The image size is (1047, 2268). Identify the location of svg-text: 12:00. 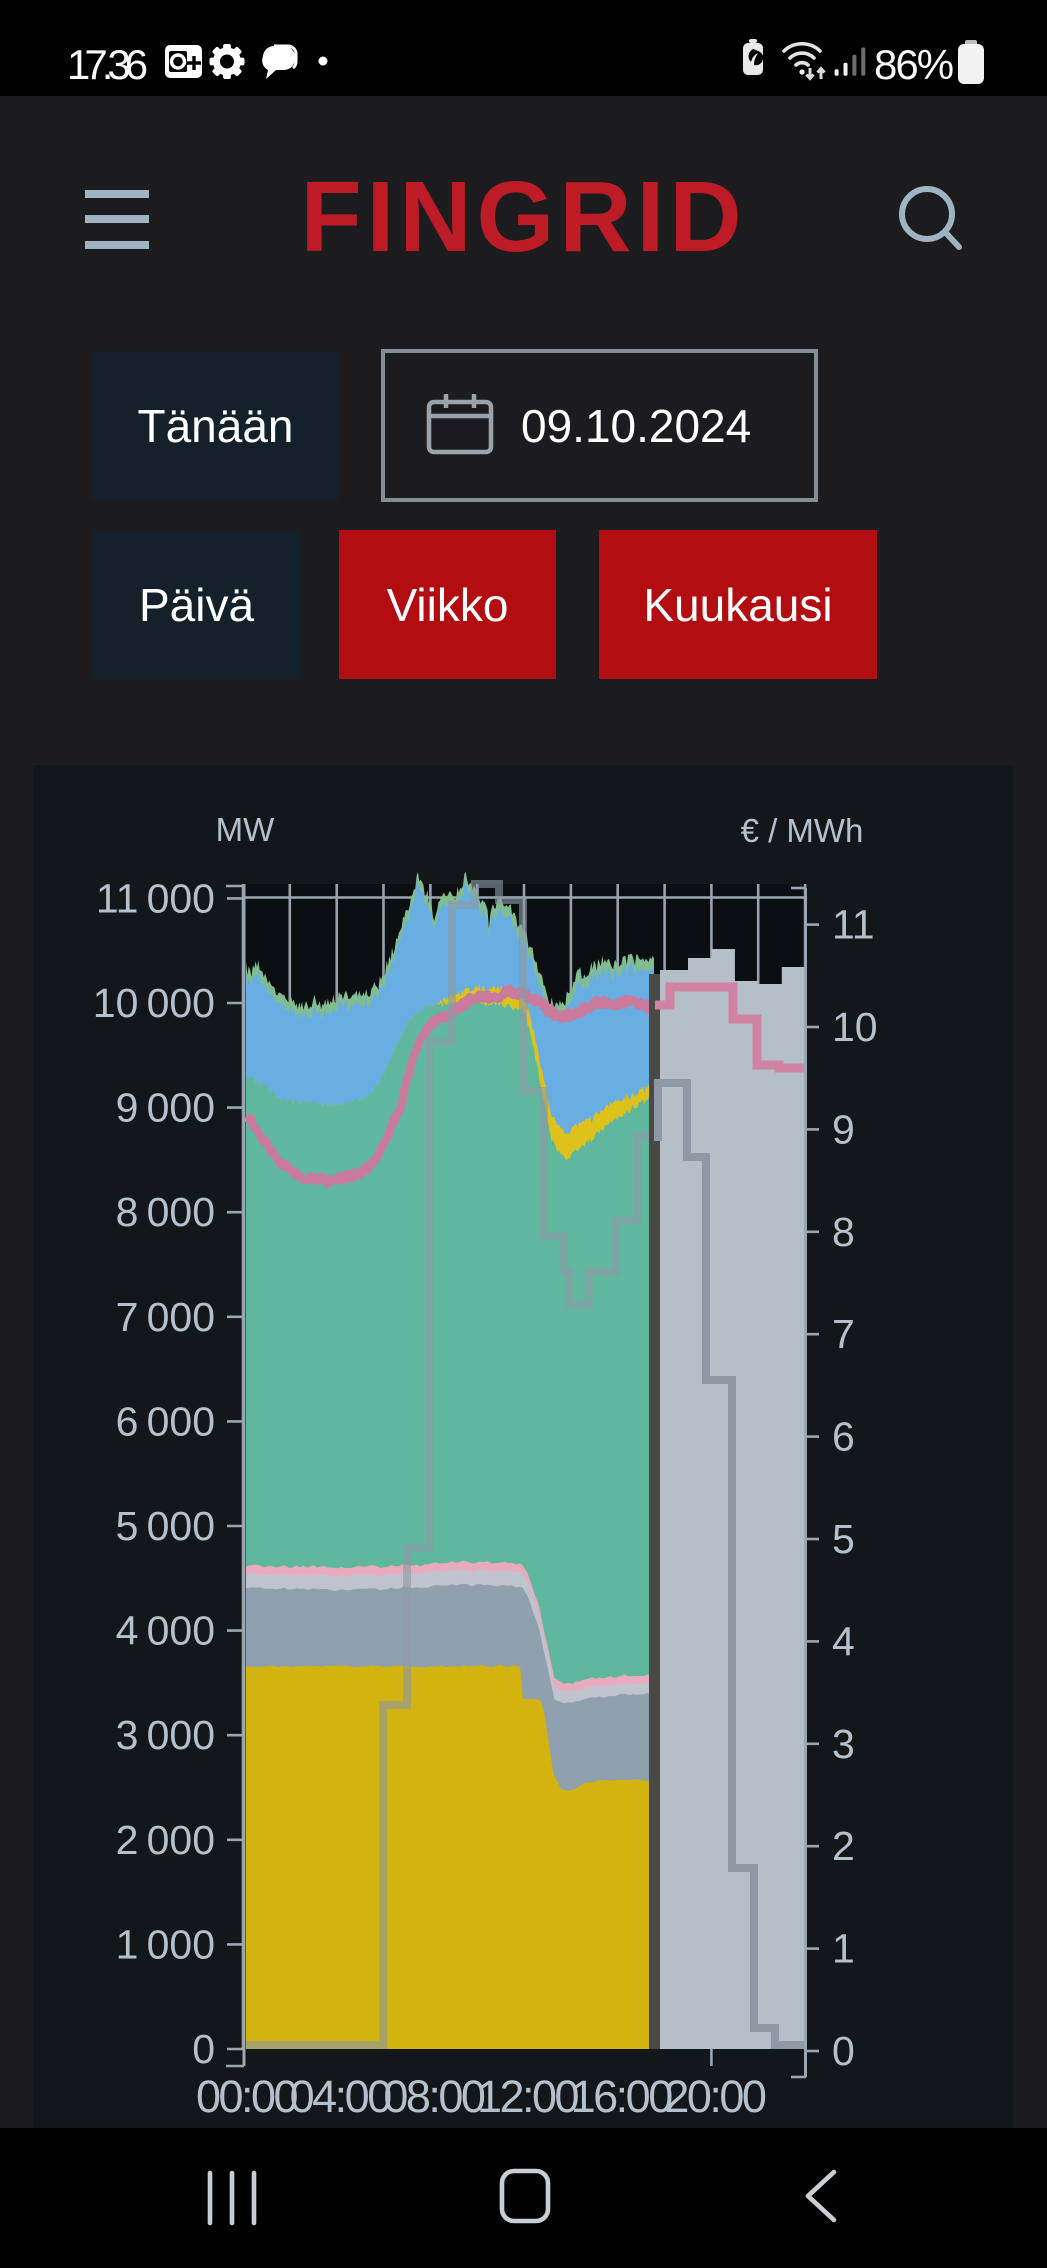
(528, 2096).